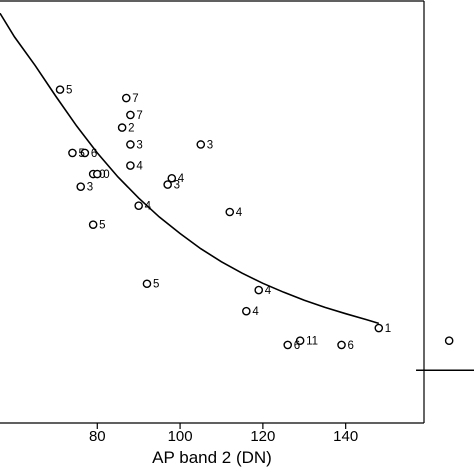 The width and height of the screenshot is (474, 474). What do you see at coordinates (81, 154) in the screenshot?
I see `point-label-6: 5` at bounding box center [81, 154].